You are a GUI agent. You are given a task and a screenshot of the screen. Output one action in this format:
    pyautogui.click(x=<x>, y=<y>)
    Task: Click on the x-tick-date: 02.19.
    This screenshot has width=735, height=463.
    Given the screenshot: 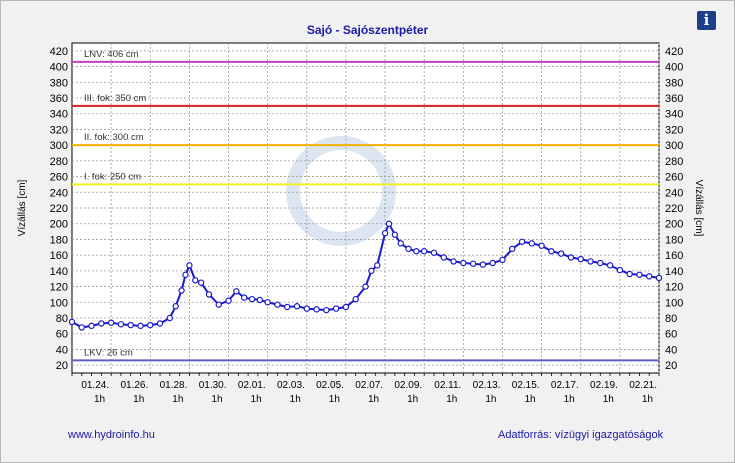 What is the action you would take?
    pyautogui.click(x=604, y=385)
    